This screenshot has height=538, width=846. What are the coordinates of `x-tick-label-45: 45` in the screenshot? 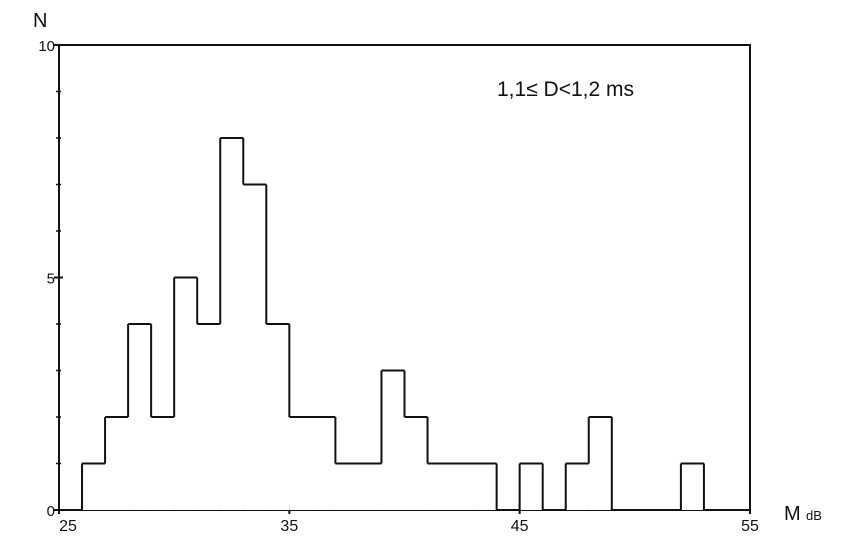 It's located at (520, 526).